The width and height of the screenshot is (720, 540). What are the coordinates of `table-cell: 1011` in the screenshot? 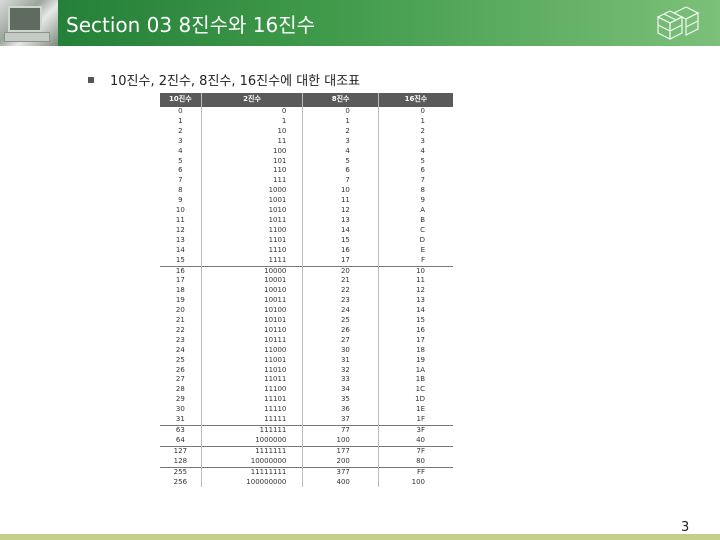 It's located at (251, 220).